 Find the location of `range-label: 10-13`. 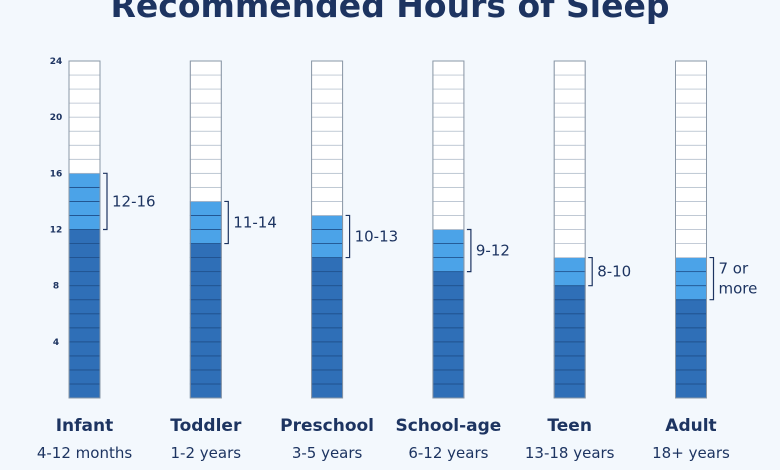

range-label: 10-13 is located at coordinates (377, 237).